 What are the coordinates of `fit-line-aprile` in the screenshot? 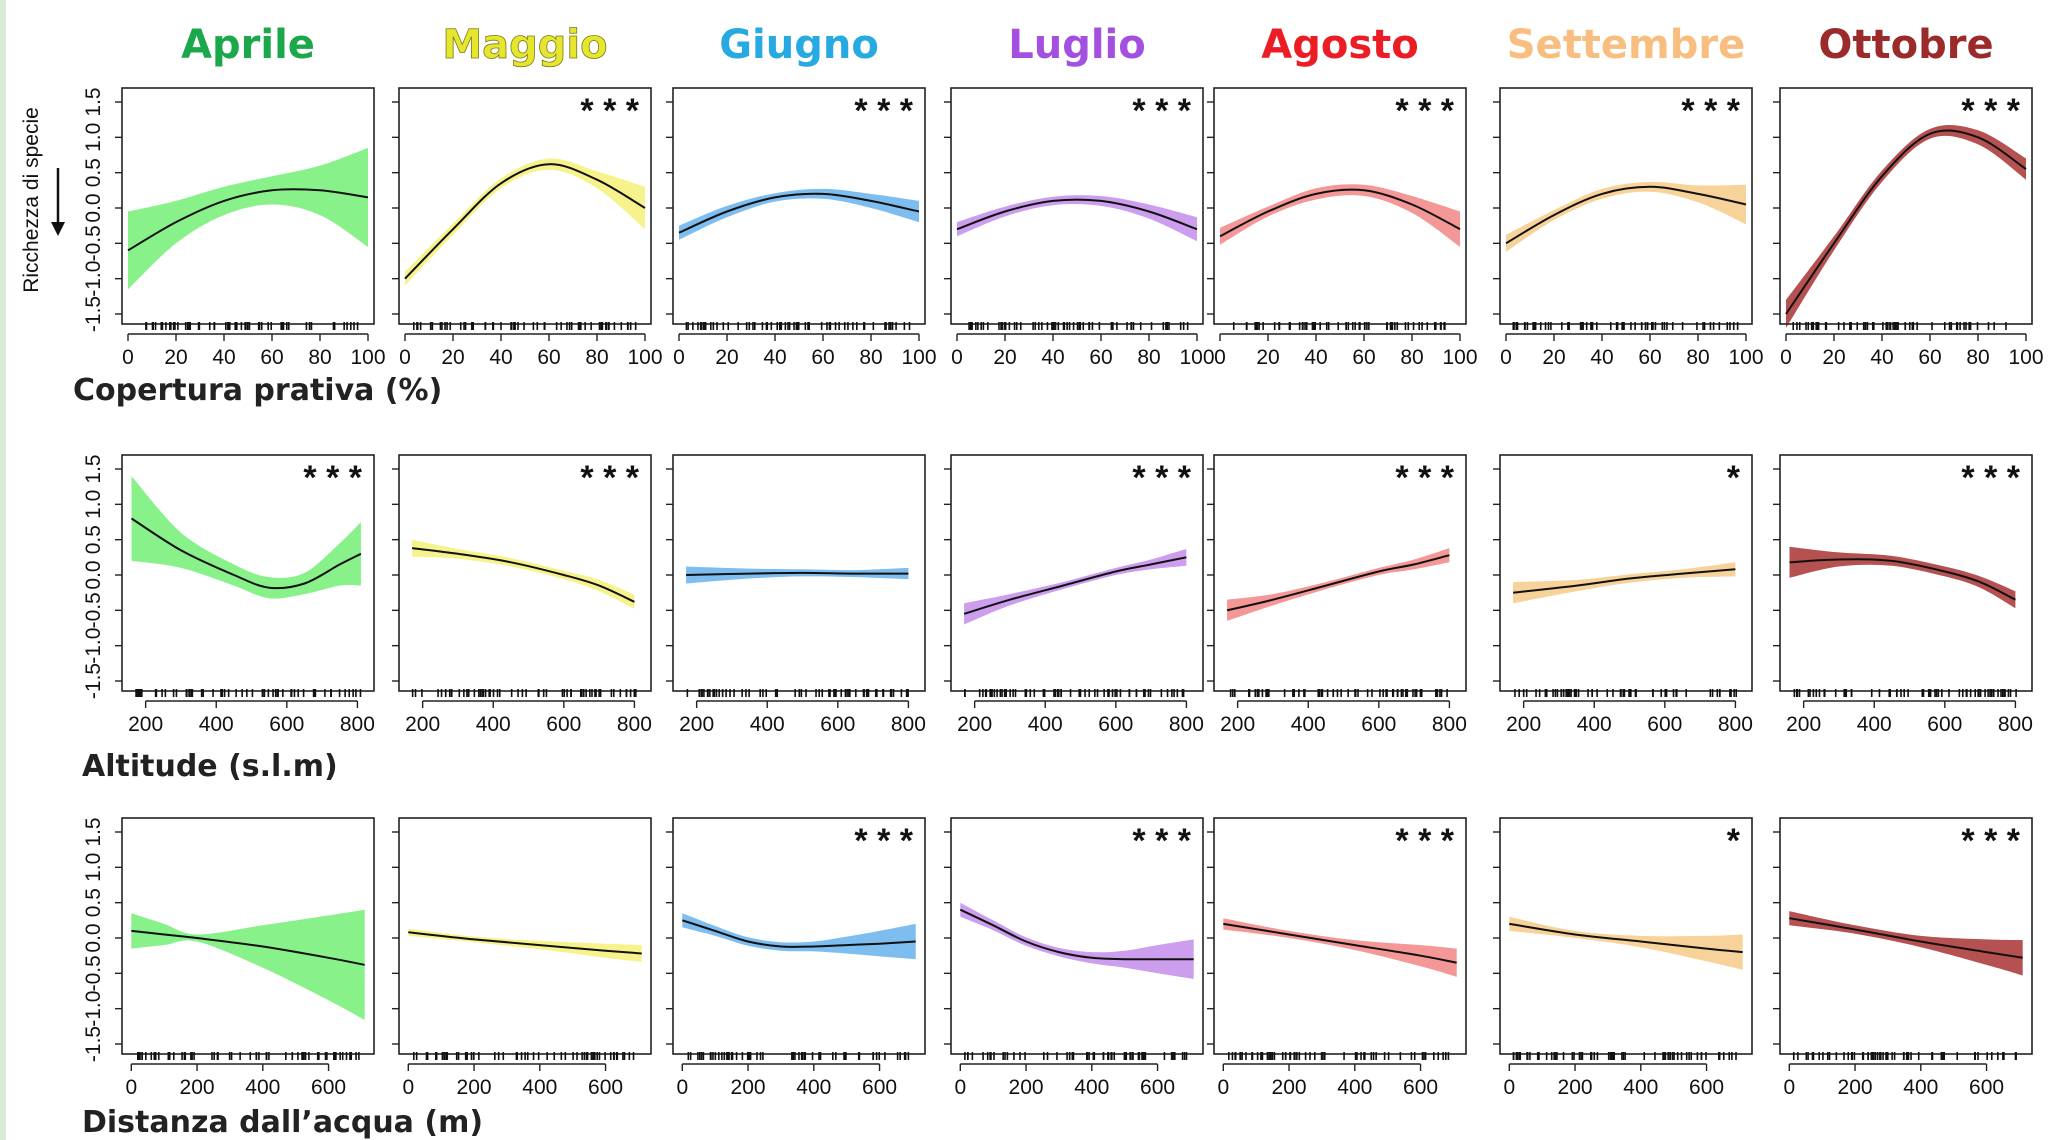 It's located at (248, 947).